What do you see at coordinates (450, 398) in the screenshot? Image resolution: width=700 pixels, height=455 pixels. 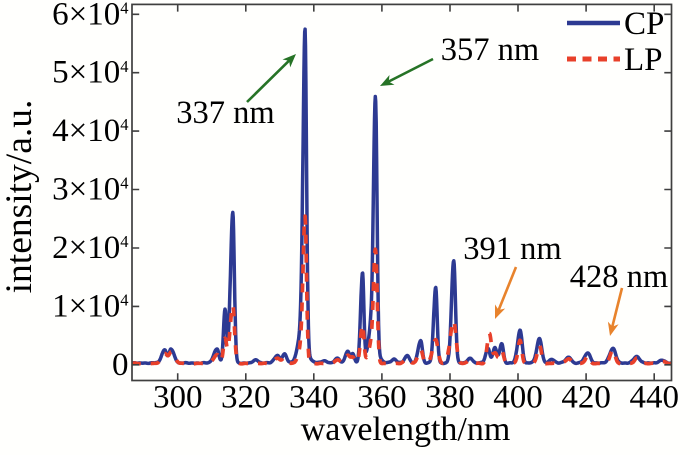 I see `svg-text: 380` at bounding box center [450, 398].